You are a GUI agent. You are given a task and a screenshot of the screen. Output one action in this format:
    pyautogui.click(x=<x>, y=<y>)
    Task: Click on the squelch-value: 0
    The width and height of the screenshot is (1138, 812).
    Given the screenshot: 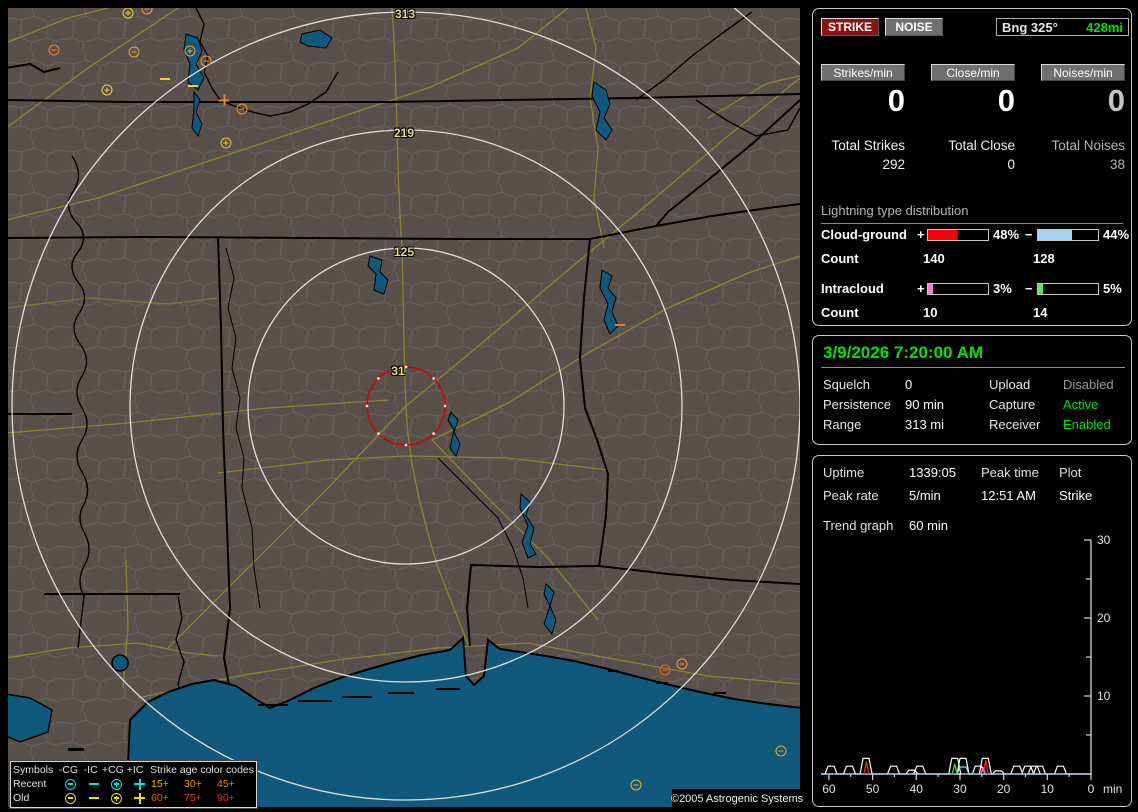 What is the action you would take?
    pyautogui.click(x=909, y=384)
    